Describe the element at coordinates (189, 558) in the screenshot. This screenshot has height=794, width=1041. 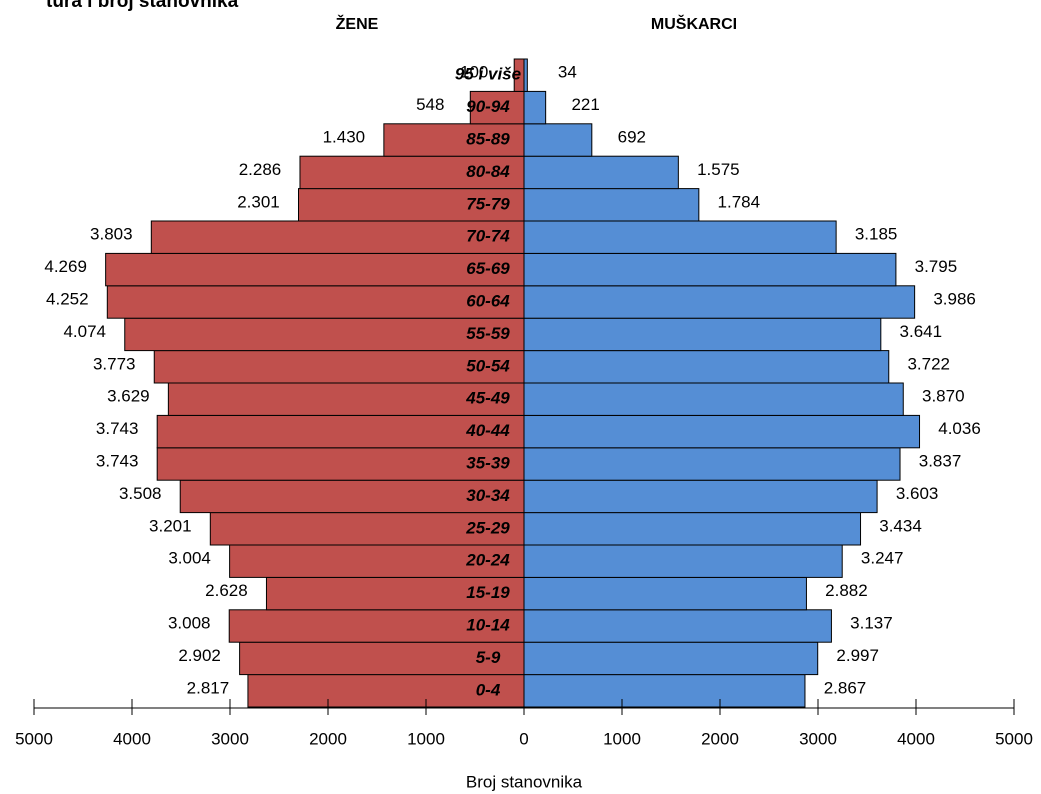
I see `data-label: 3.004` at that location.